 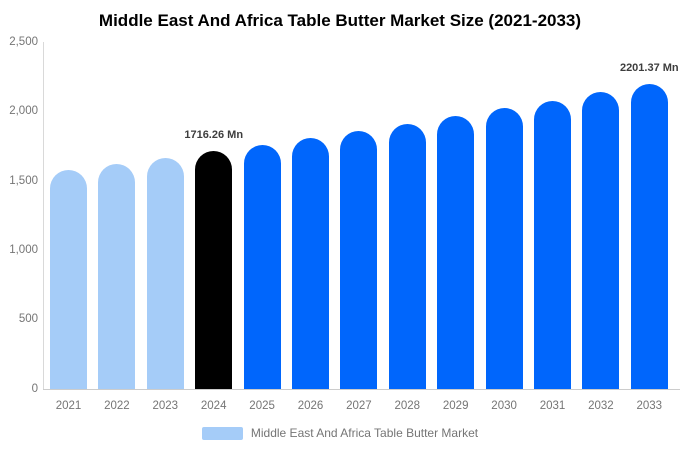 I want to click on x-axis-tick-label: 2031, so click(x=552, y=406).